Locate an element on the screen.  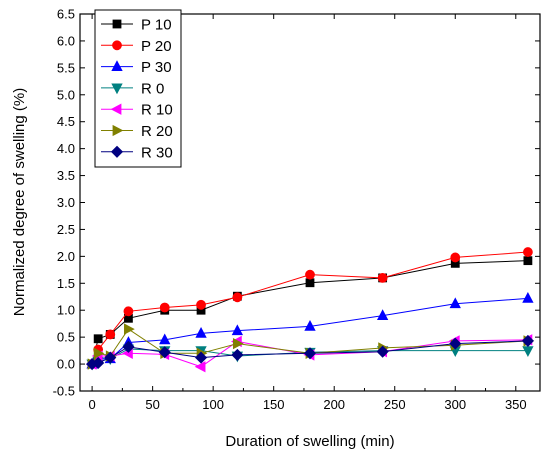
legend-item-r-0: R 0 is located at coordinates (132, 88).